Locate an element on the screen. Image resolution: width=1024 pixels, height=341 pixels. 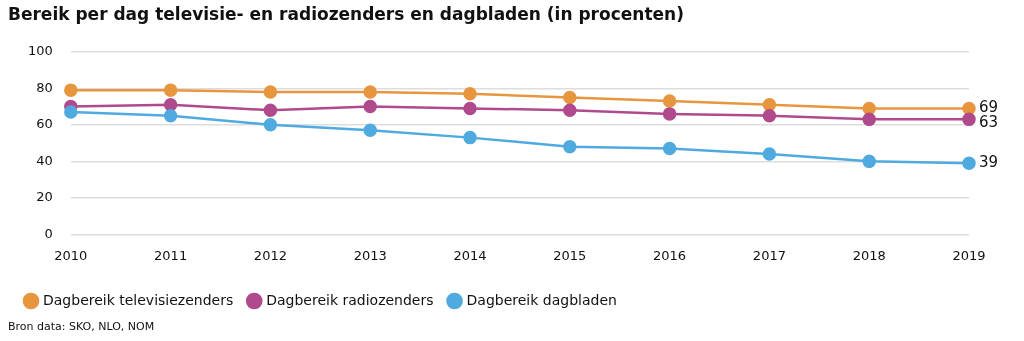
x-tick-label: 2013 is located at coordinates (370, 255).